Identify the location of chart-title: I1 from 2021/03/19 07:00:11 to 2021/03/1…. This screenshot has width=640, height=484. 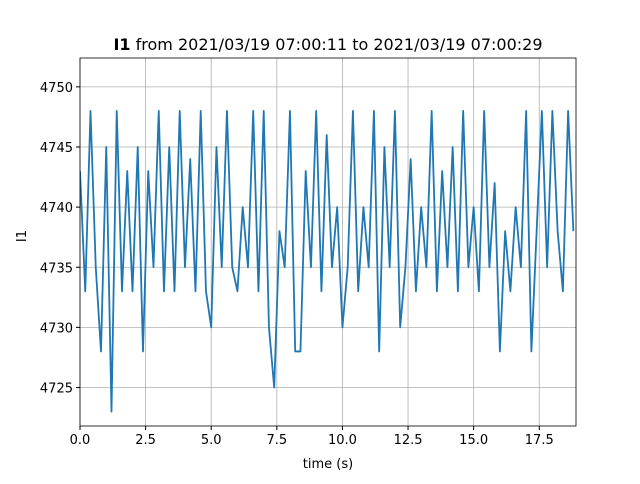
(327, 44).